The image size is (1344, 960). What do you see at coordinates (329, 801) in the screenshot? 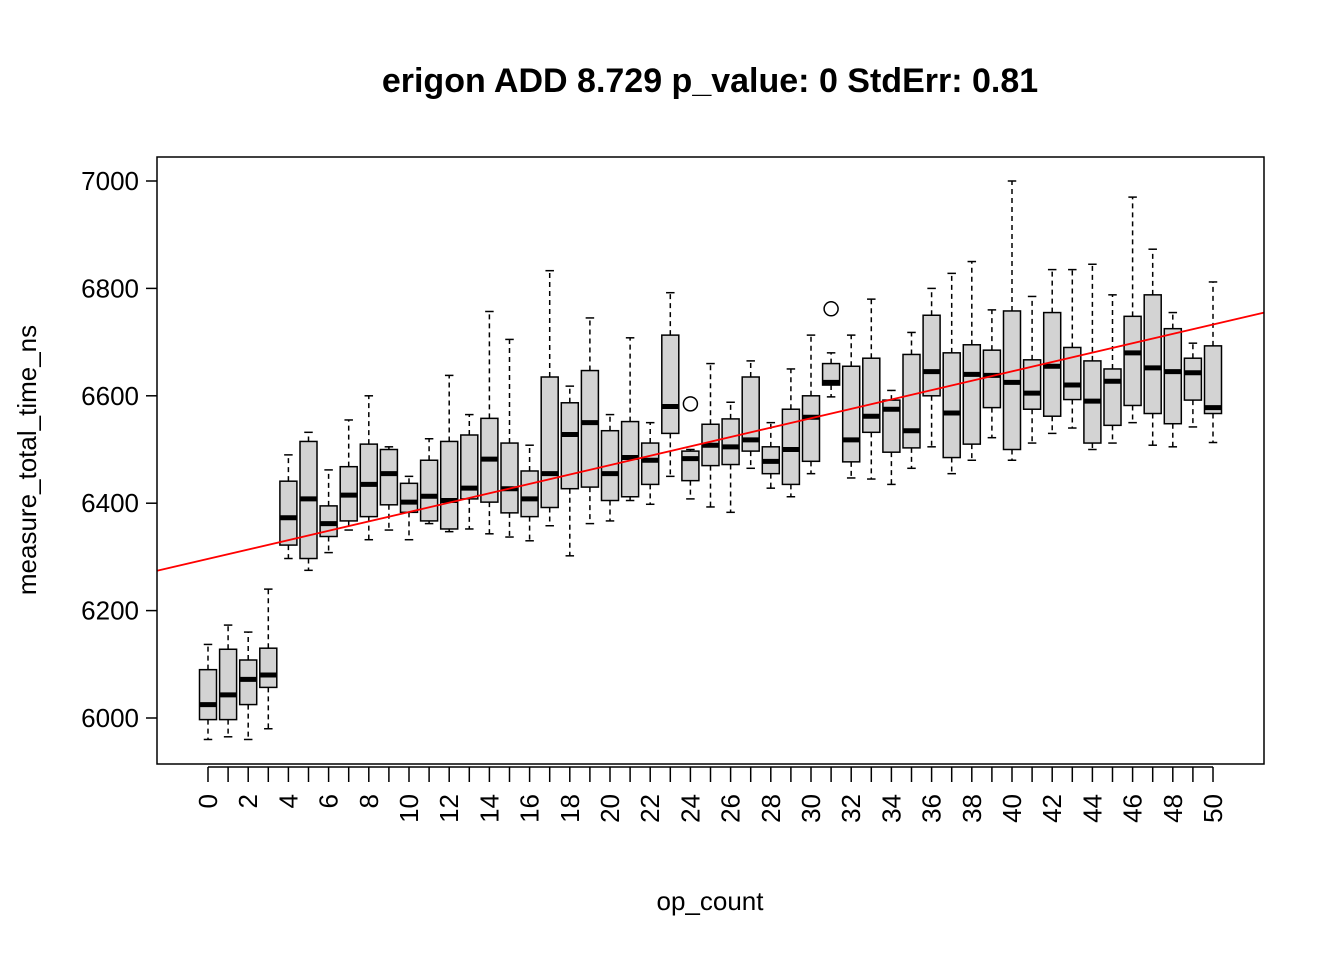
I see `x-tick-label: 6` at bounding box center [329, 801].